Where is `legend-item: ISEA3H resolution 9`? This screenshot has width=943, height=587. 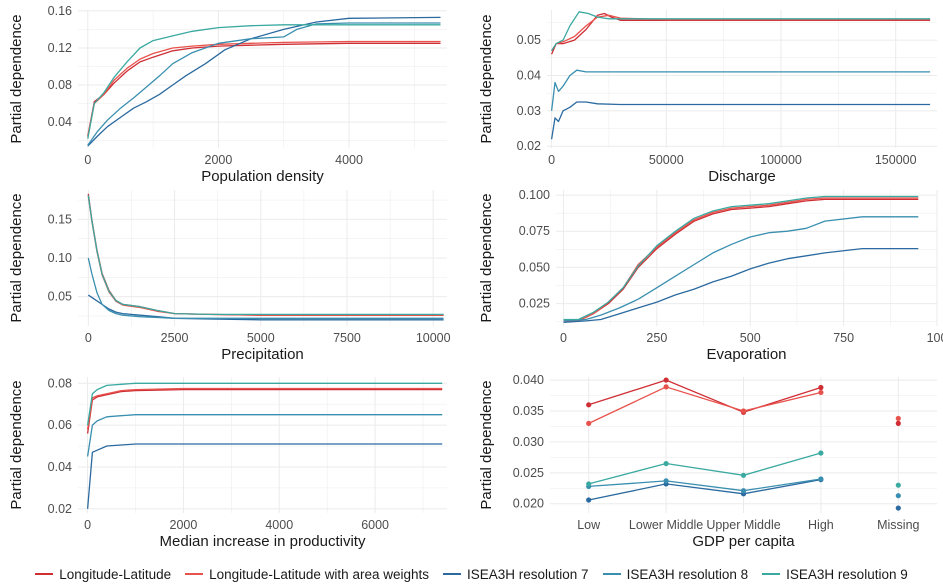
legend-item: ISEA3H resolution 9 is located at coordinates (835, 574).